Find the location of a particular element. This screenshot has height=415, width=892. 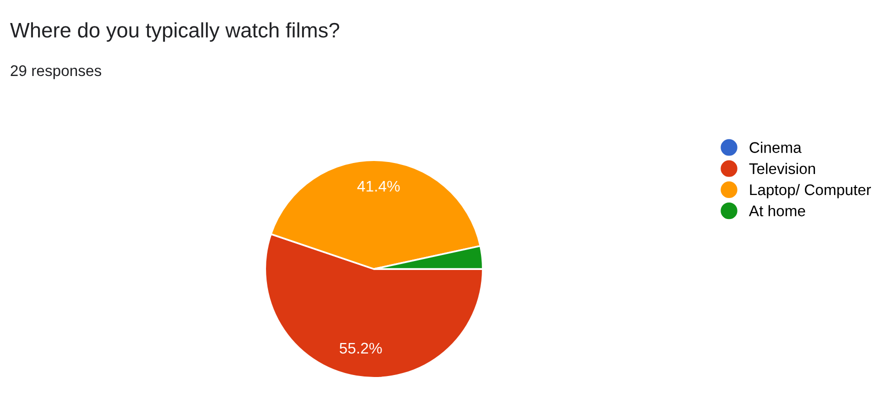

legend-label: At home is located at coordinates (777, 210).